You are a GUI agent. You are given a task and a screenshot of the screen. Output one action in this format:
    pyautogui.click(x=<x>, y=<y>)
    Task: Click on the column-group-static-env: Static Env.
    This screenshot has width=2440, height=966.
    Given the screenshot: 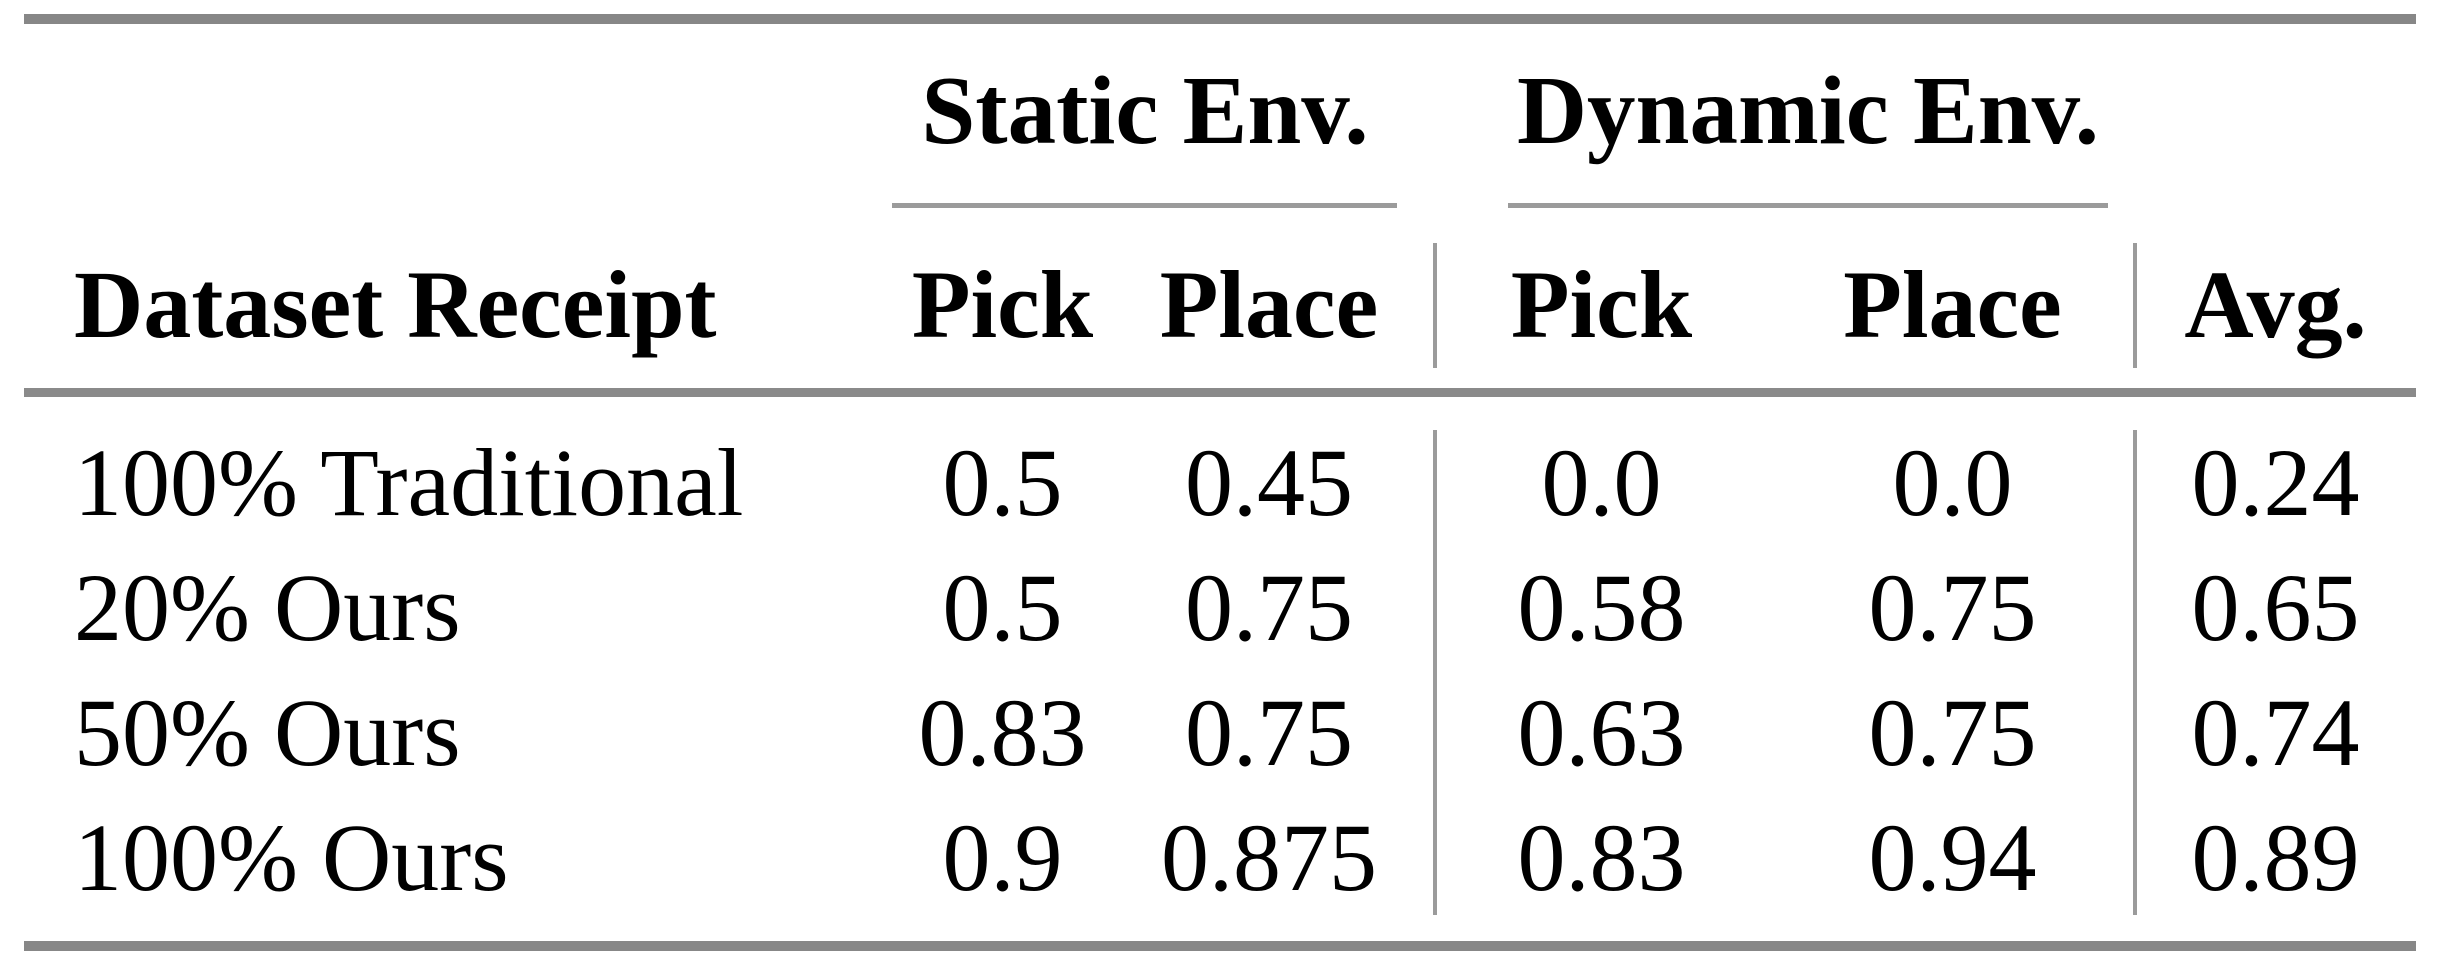 What is the action you would take?
    pyautogui.click(x=1145, y=110)
    